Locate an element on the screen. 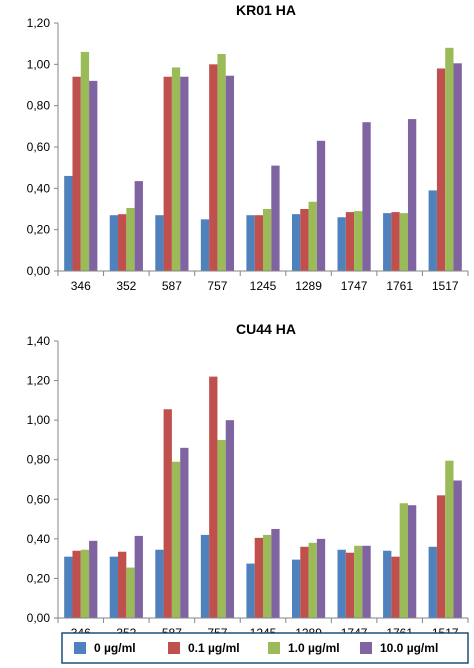  legend: 0 µg/ml 0.1 µg/ml 1.0 µg/ml 10.0 µg/ml is located at coordinates (265, 648).